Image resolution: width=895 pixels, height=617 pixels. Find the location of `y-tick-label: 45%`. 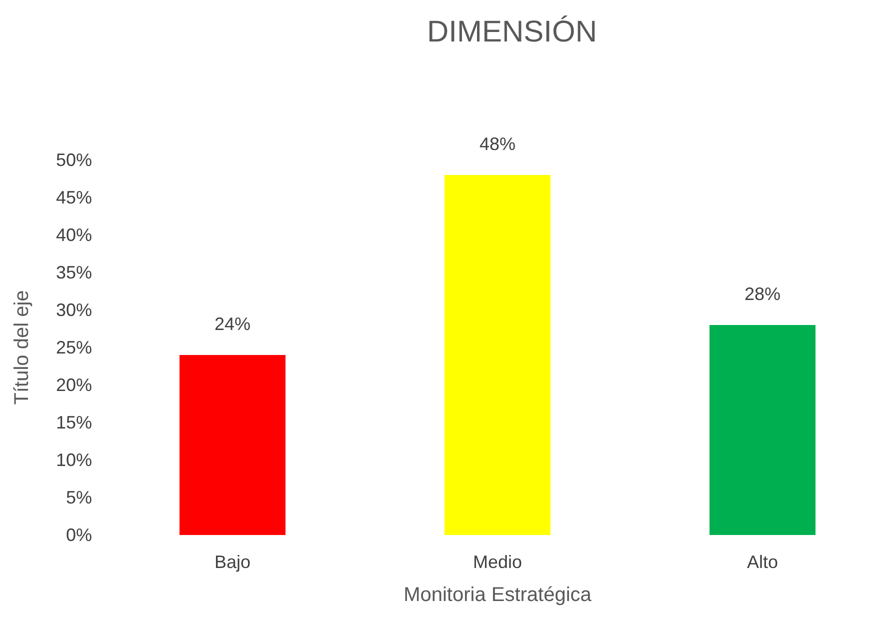

y-tick-label: 45% is located at coordinates (74, 198).